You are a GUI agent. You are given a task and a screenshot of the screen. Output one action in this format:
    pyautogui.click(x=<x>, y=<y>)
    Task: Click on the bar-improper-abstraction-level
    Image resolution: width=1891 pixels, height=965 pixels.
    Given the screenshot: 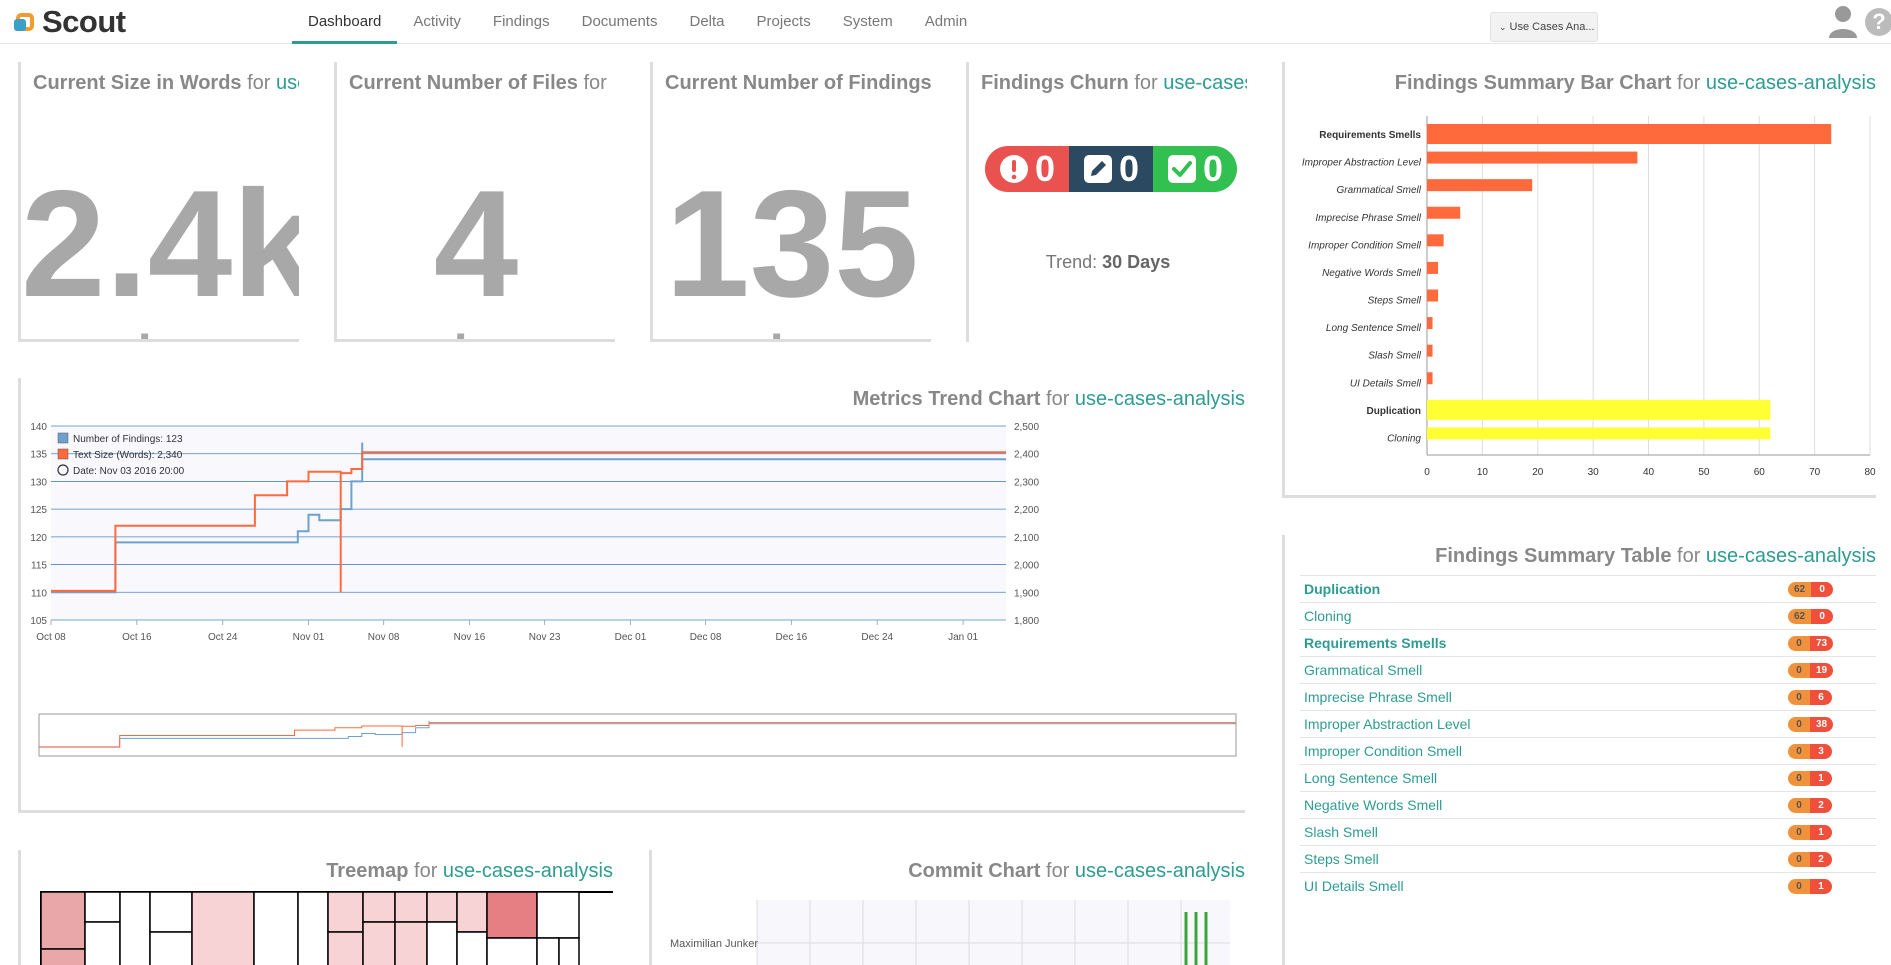 What is the action you would take?
    pyautogui.click(x=1532, y=157)
    